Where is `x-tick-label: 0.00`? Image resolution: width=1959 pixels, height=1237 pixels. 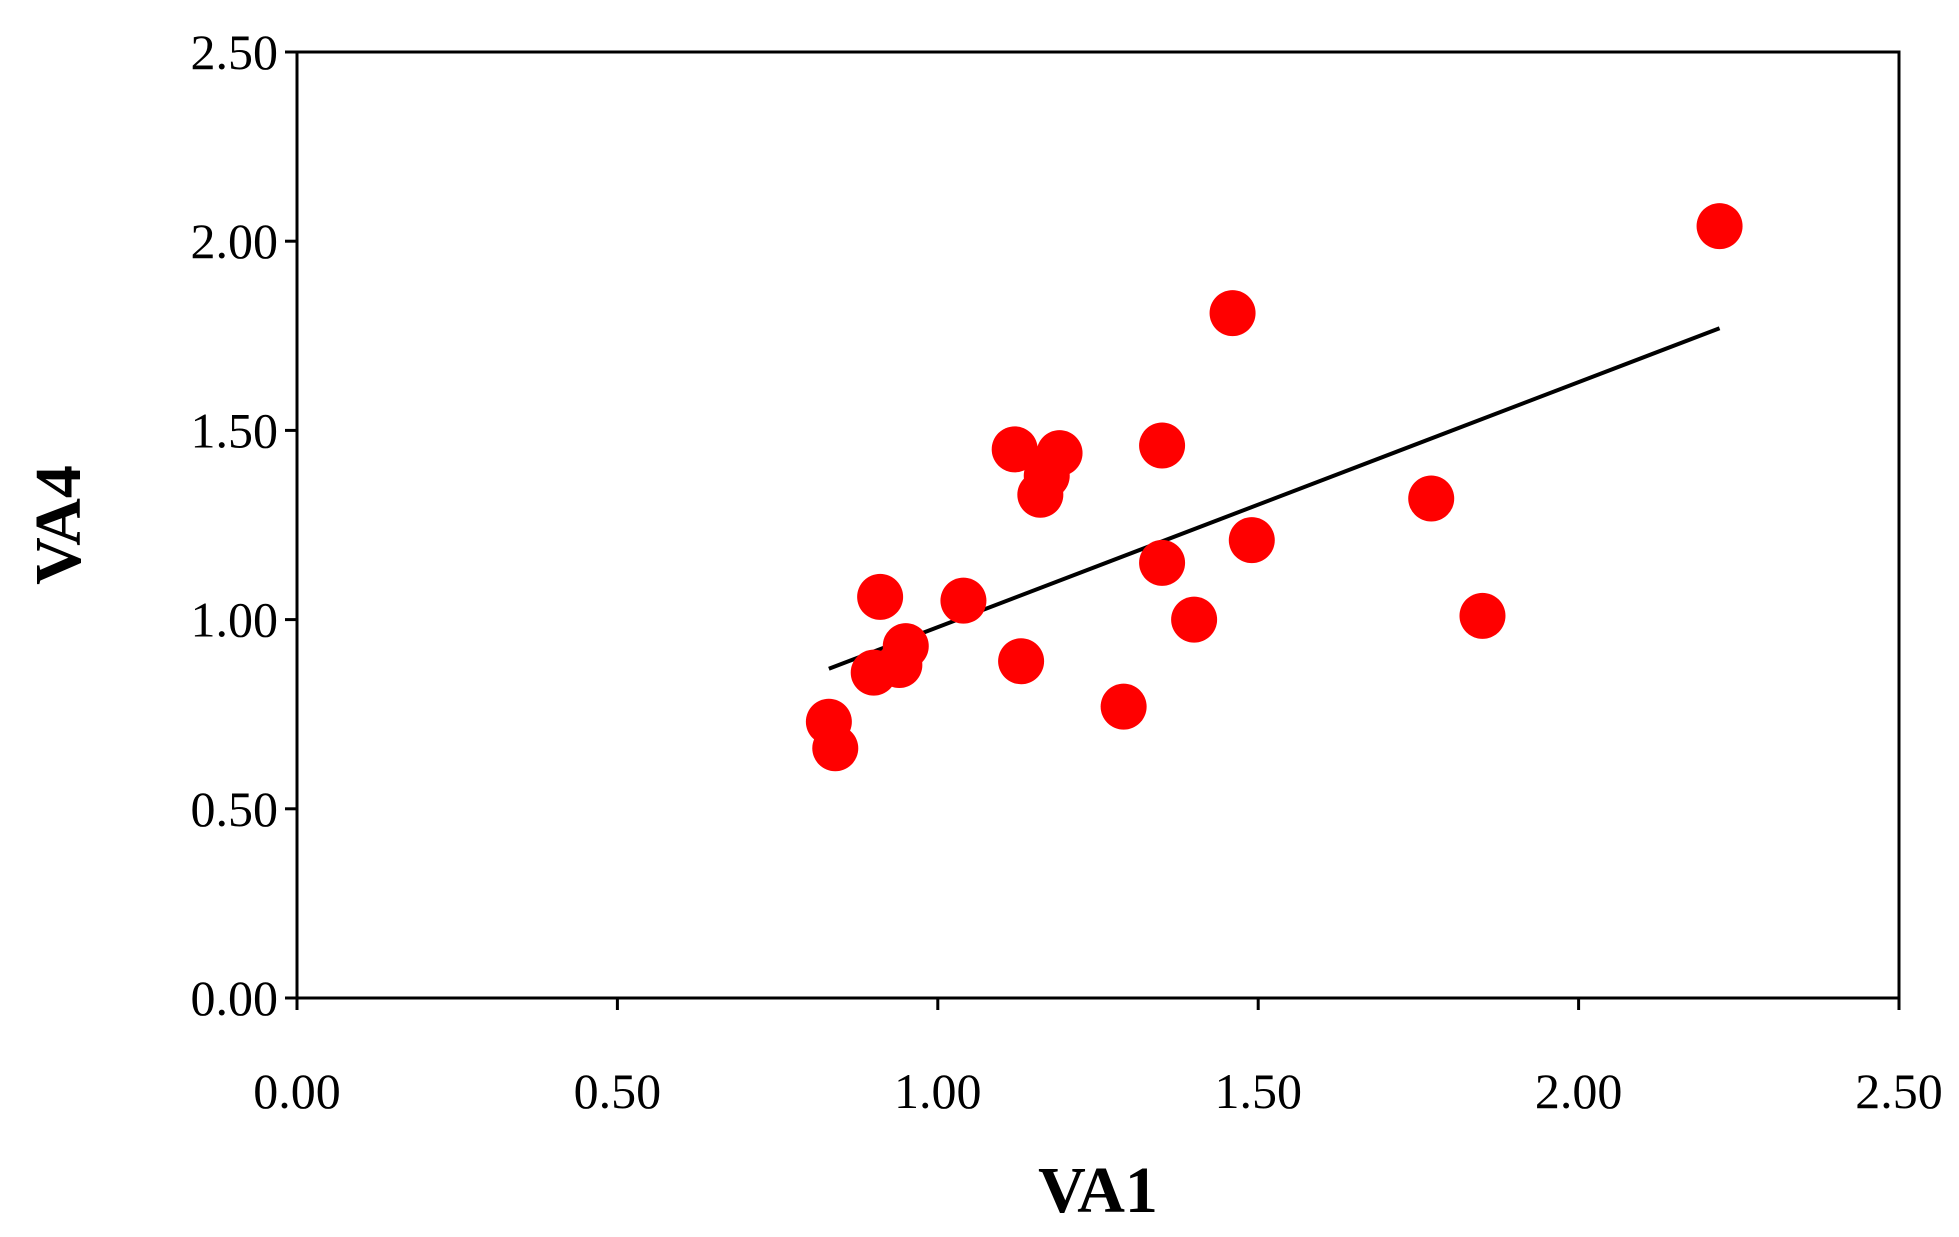 x-tick-label: 0.00 is located at coordinates (297, 1091).